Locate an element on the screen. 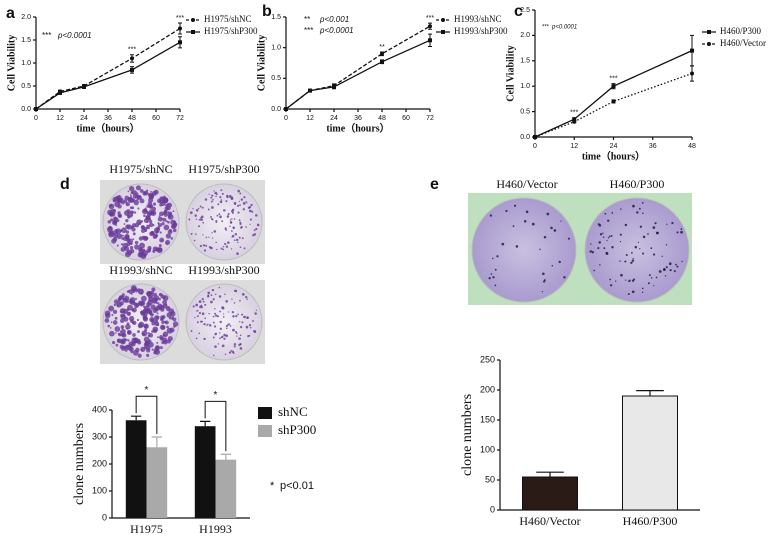 This screenshot has height=539, width=778. panel-label: c is located at coordinates (518, 11).